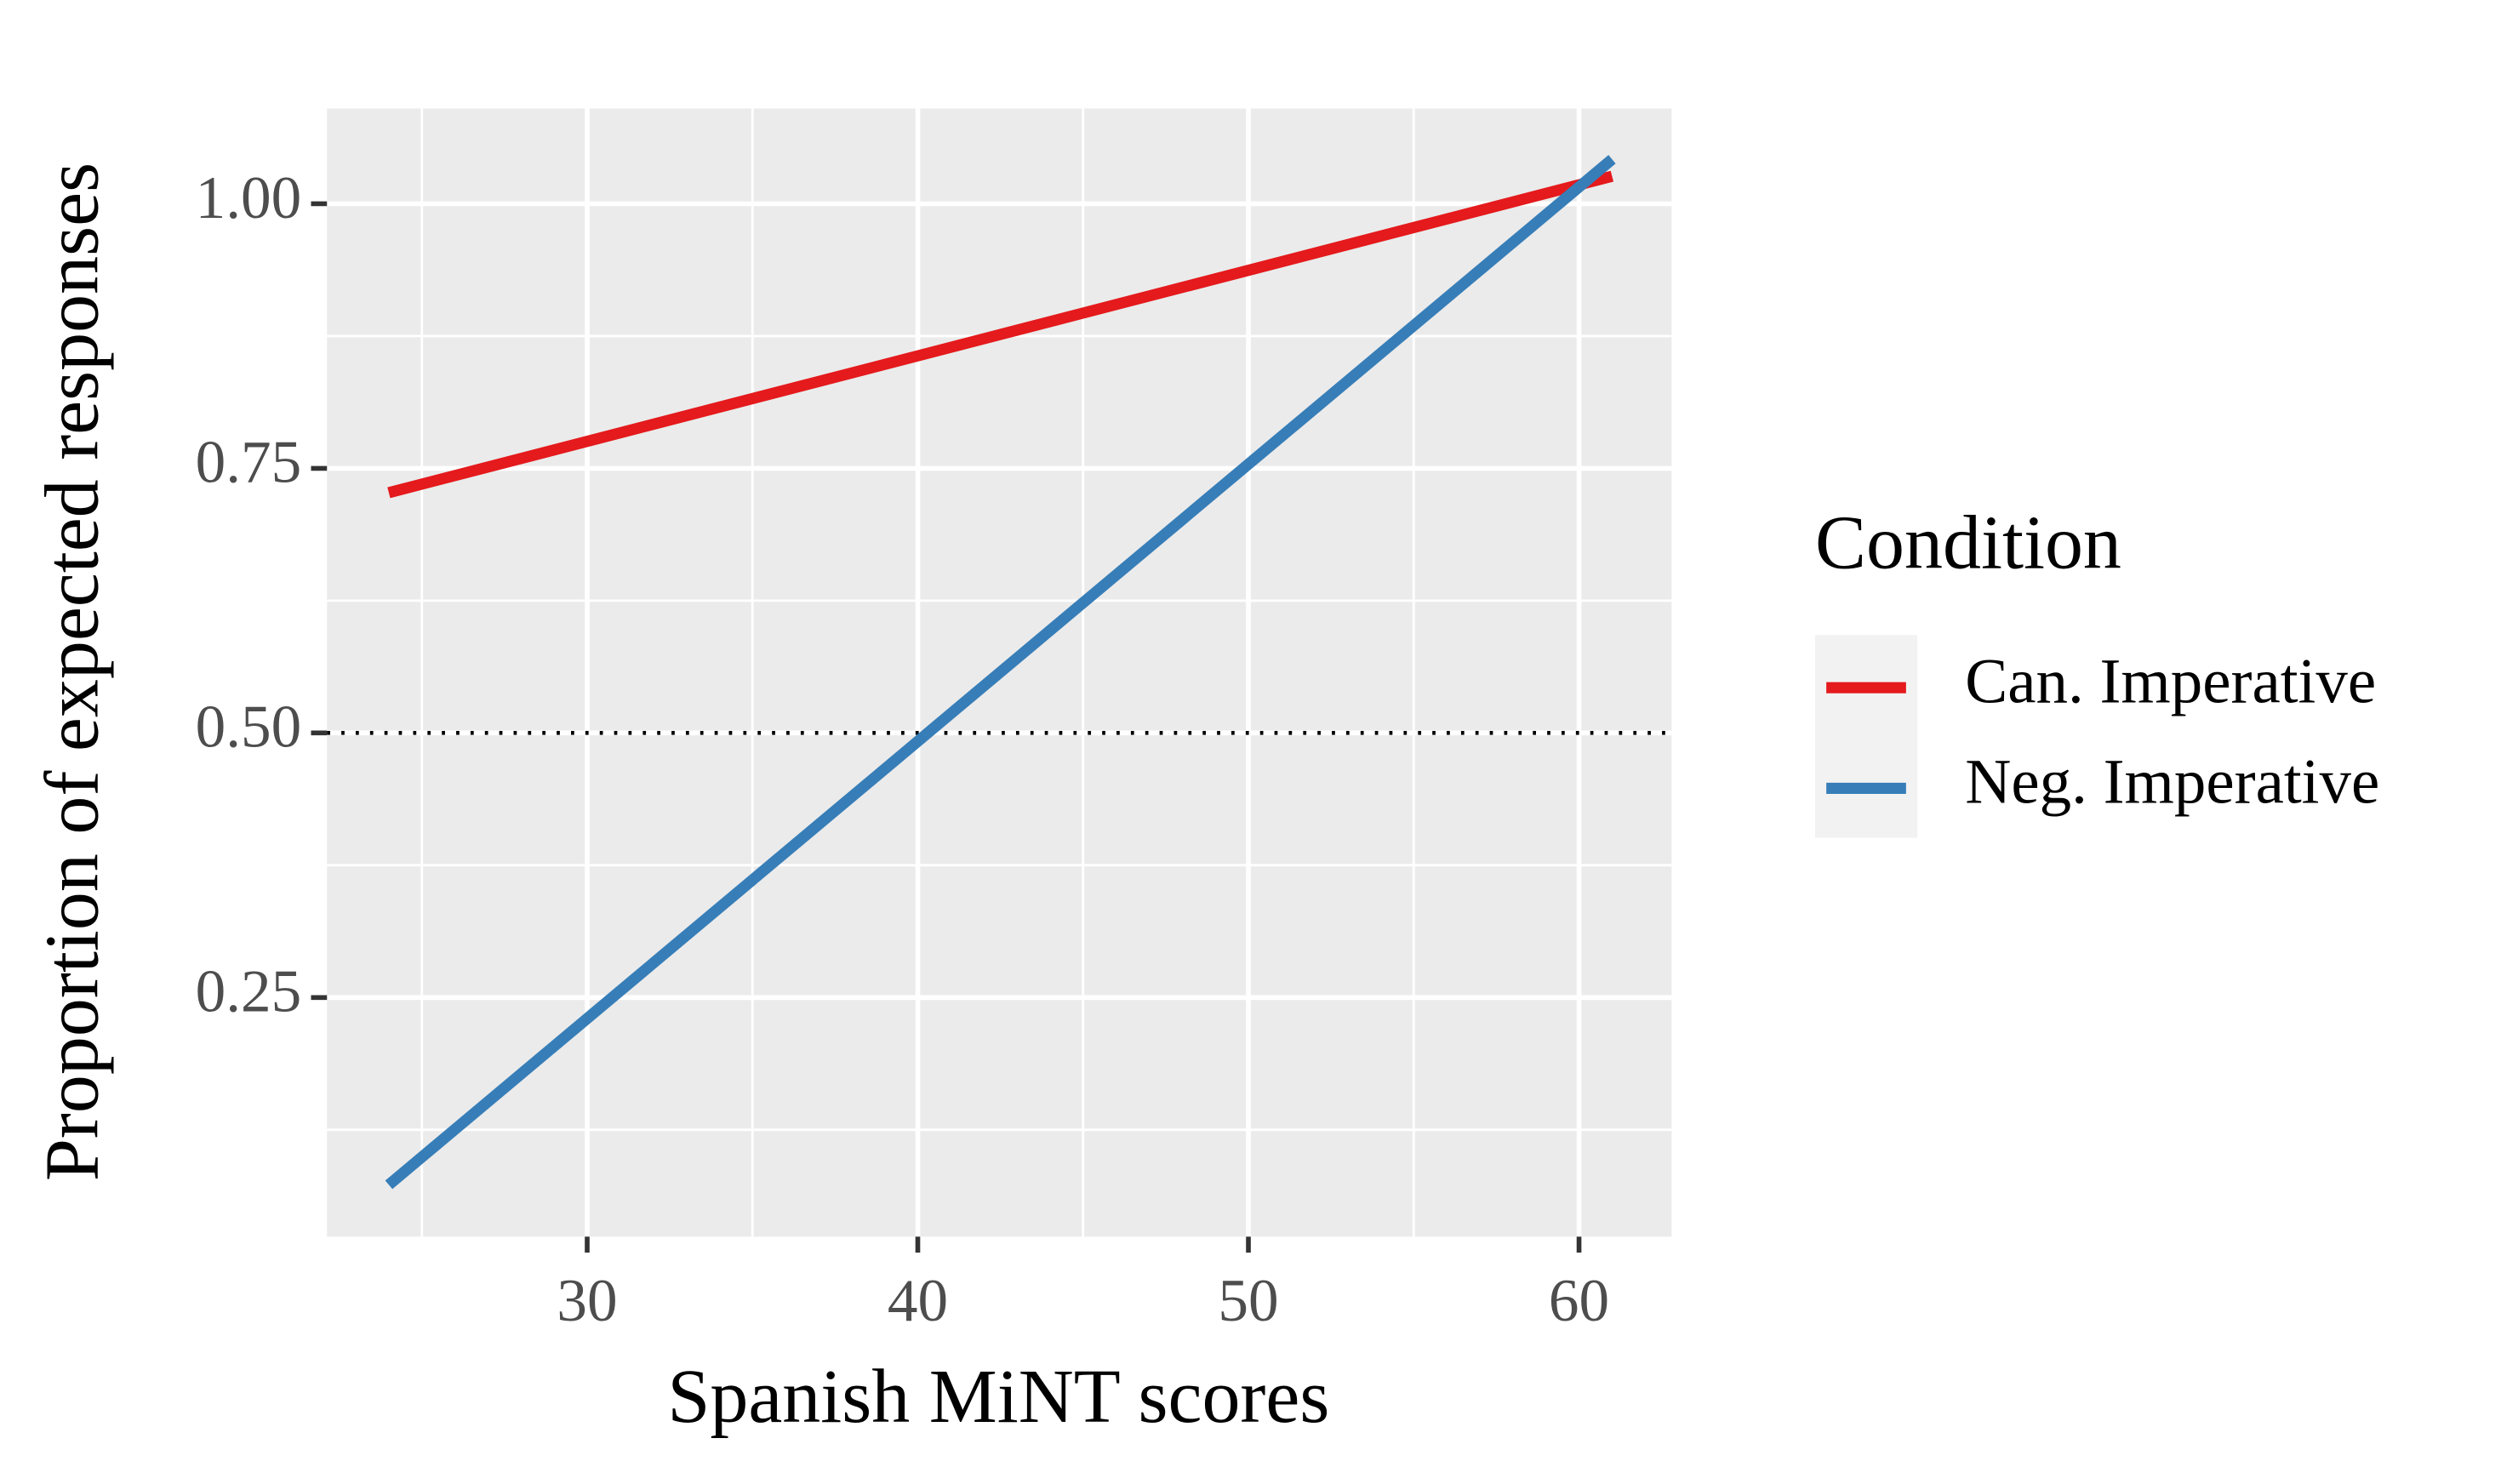 This screenshot has height=1484, width=2501. What do you see at coordinates (1968, 543) in the screenshot?
I see `legend-title: Condition` at bounding box center [1968, 543].